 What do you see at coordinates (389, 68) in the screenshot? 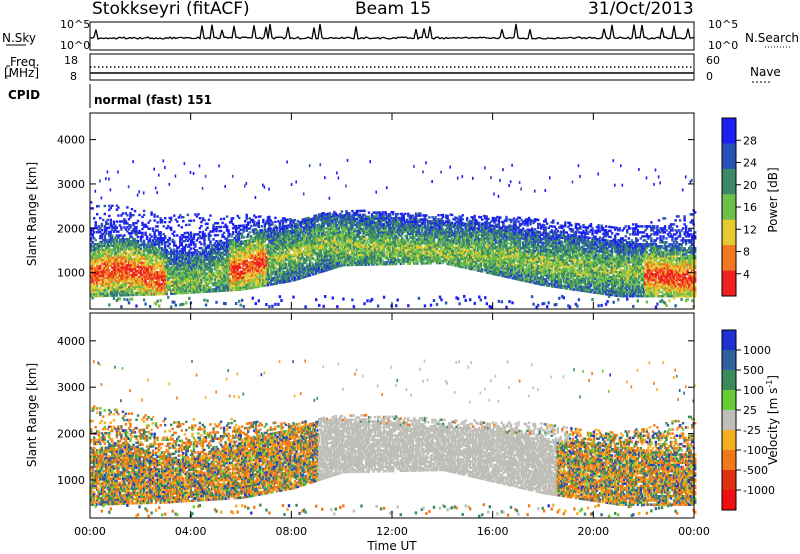
I see `freq-panel: 18 8 60 0` at bounding box center [389, 68].